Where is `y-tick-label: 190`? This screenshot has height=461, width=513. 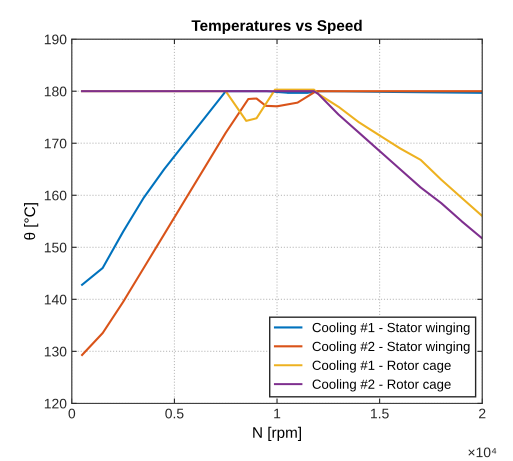
y-tick-label: 190 is located at coordinates (55, 39).